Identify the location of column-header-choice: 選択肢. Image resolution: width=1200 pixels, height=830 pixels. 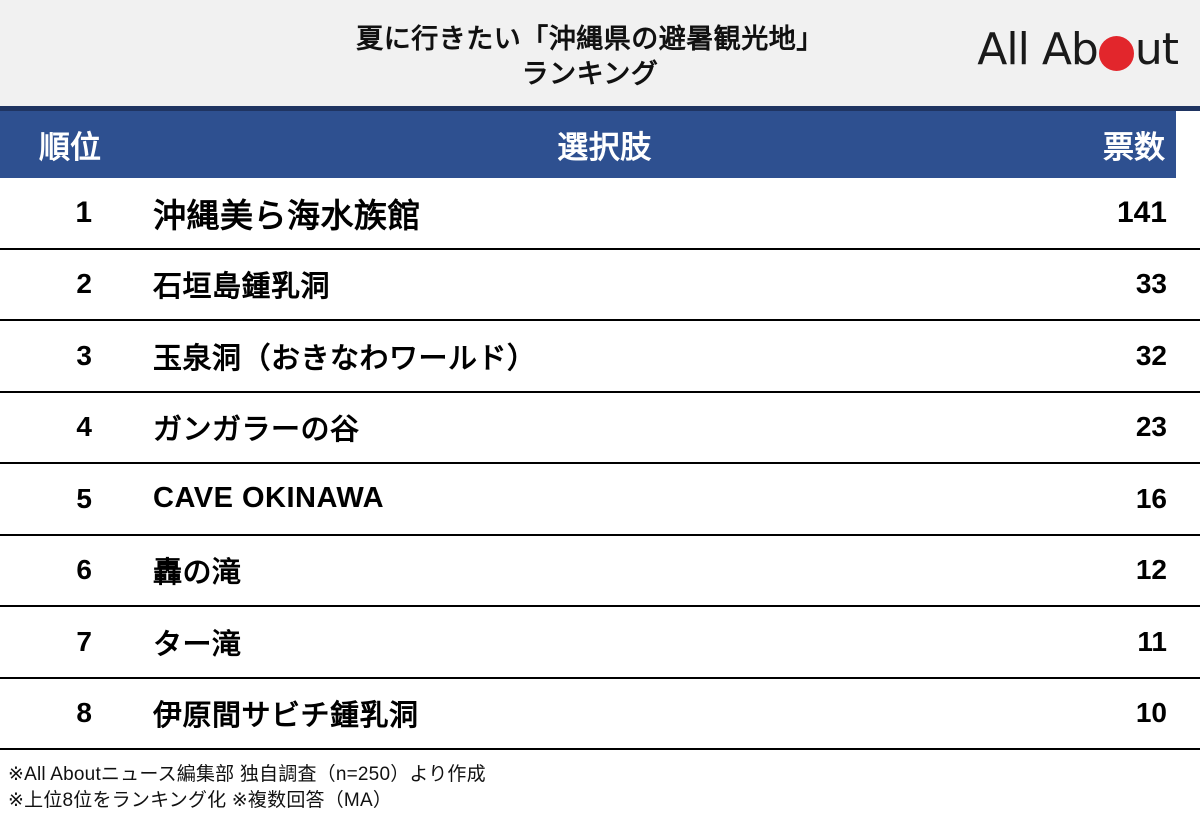
(604, 147).